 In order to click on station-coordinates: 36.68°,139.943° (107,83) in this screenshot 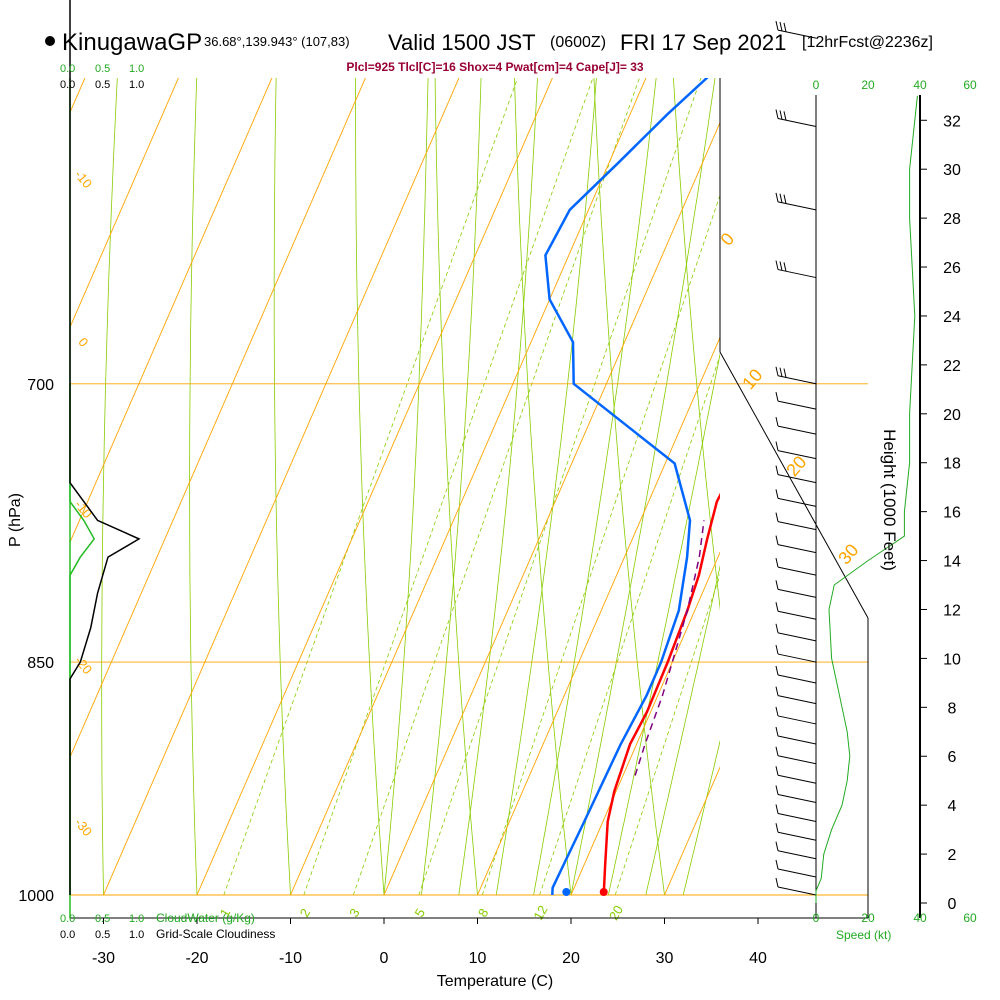, I will do `click(277, 41)`.